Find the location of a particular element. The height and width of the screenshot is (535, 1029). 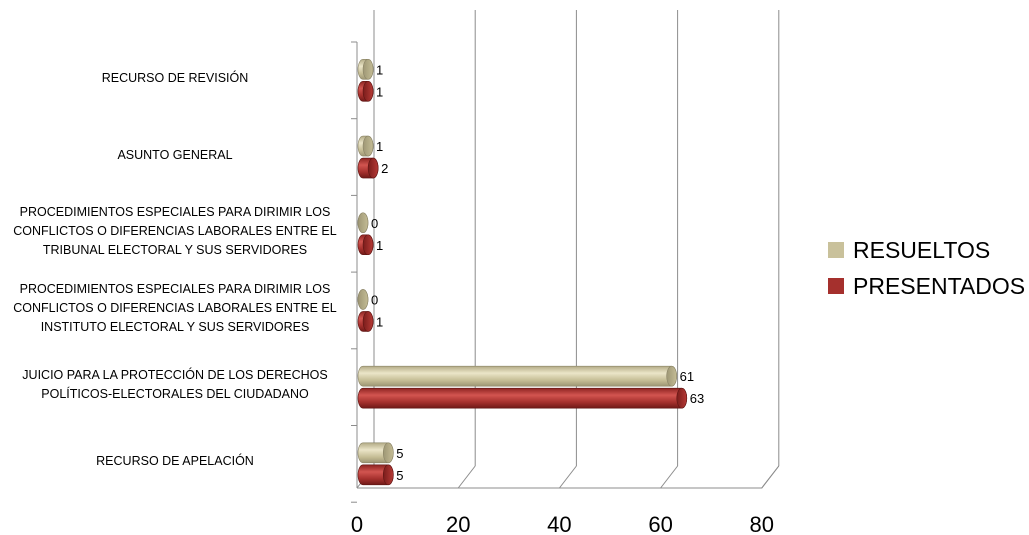

category-label-line: RECURSO DE REVISIÓN is located at coordinates (175, 77).